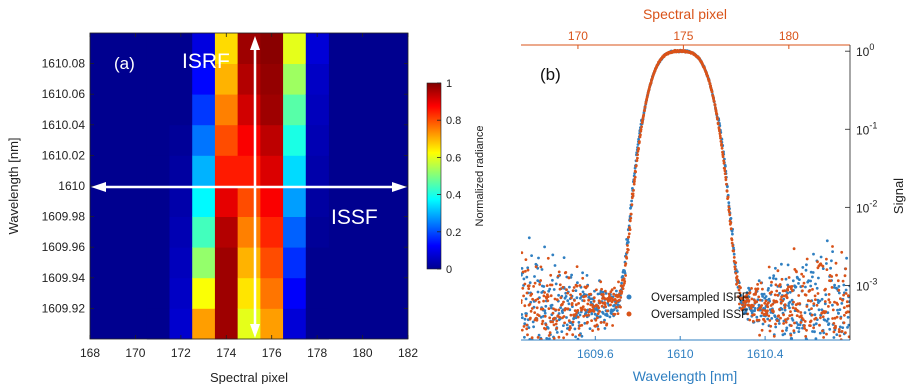 This screenshot has height=384, width=906. Describe the element at coordinates (866, 284) in the screenshot. I see `scatter-y-tick-label: 10⁻³` at that location.